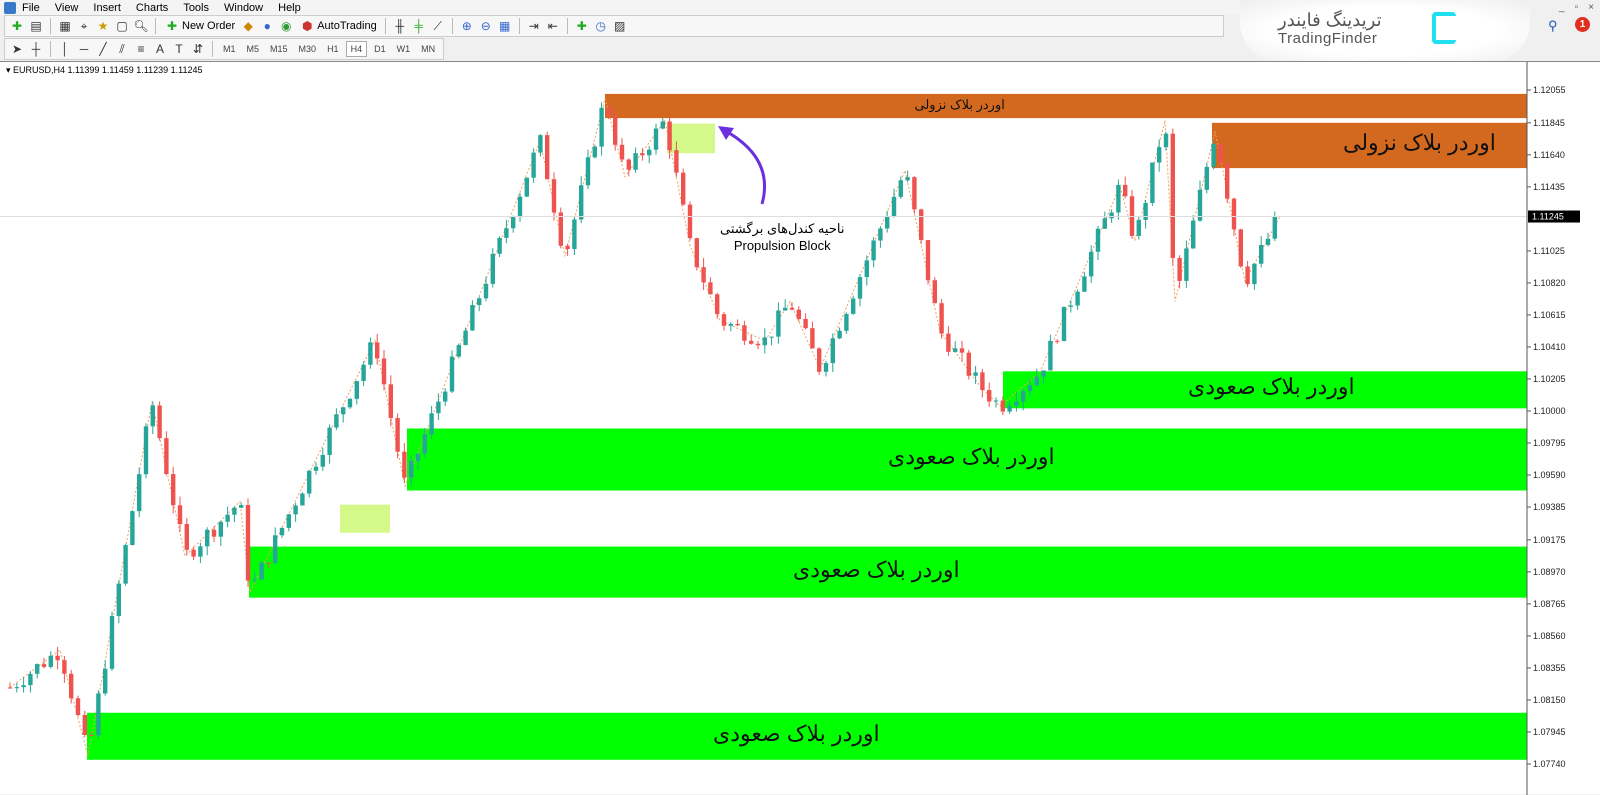 The width and height of the screenshot is (1600, 795). Describe the element at coordinates (66, 7) in the screenshot. I see `menu-view: View` at that location.